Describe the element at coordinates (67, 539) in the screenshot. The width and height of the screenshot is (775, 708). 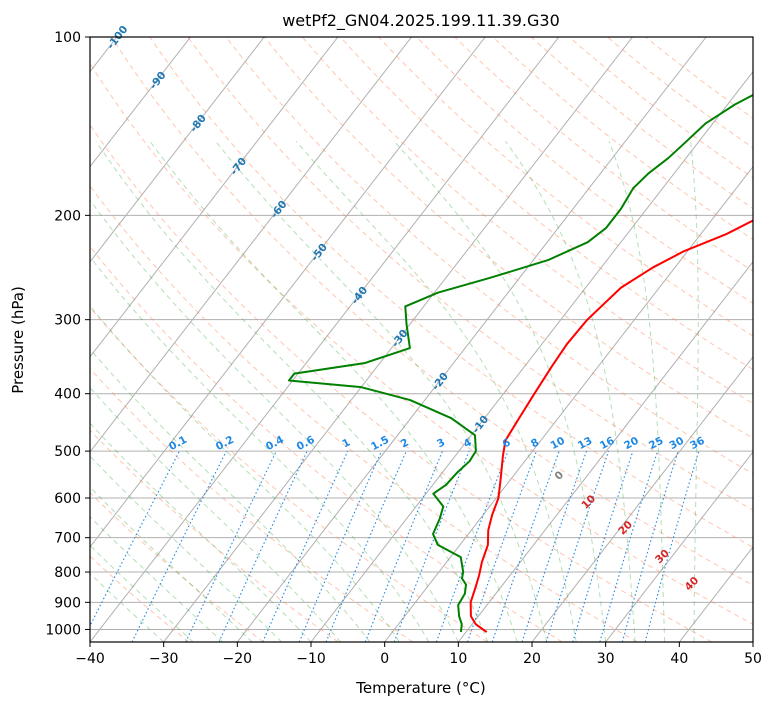
I see `y-tick-label: 700` at that location.